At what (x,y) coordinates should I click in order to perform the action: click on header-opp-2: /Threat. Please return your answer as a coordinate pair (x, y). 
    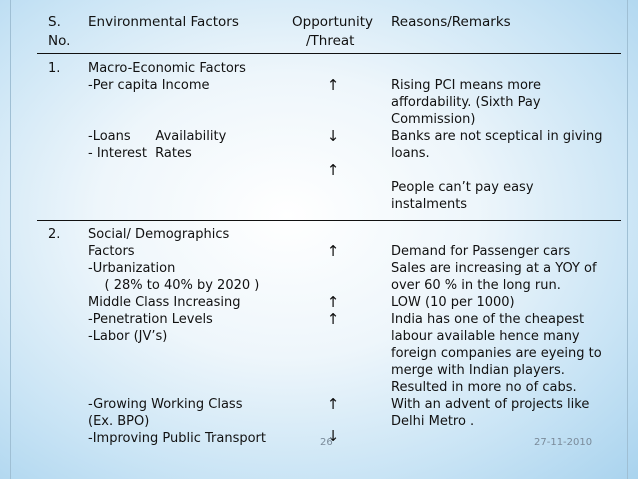
    Looking at the image, I should click on (330, 41).